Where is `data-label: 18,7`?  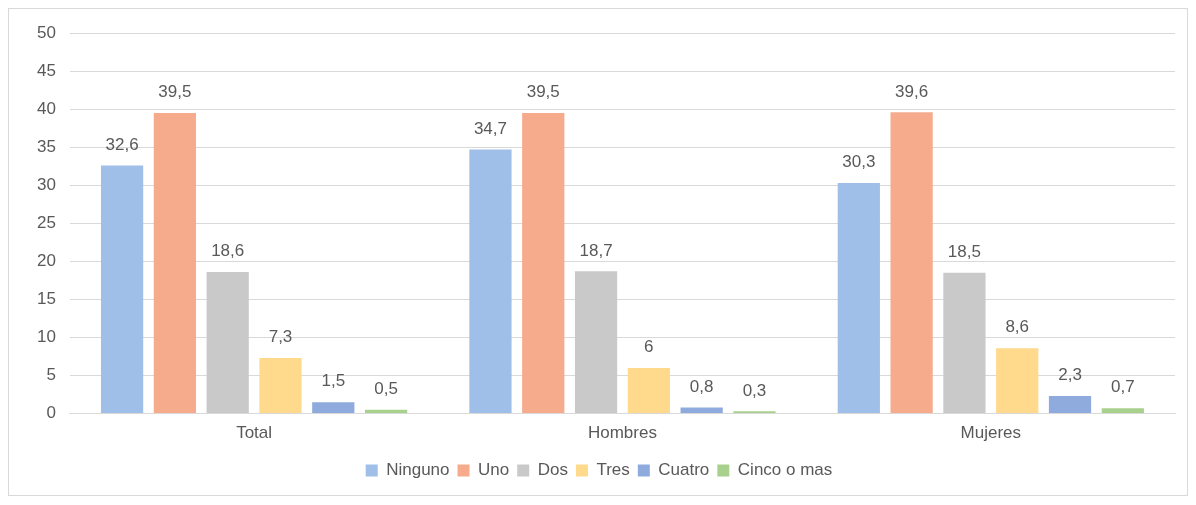
data-label: 18,7 is located at coordinates (596, 250).